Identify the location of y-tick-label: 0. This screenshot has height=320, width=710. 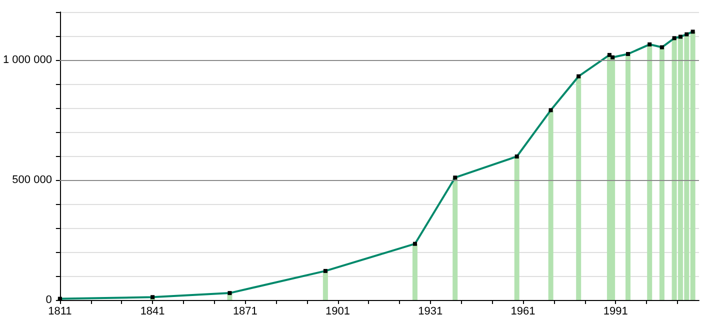
(49, 300).